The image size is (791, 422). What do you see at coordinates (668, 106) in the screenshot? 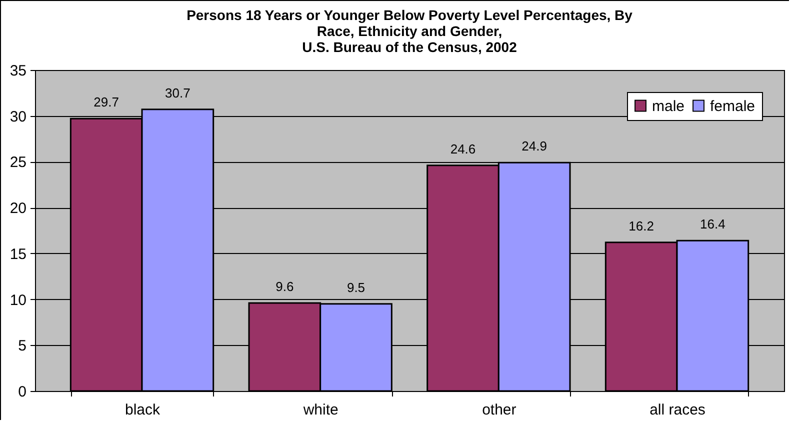
I see `legend-label: male` at bounding box center [668, 106].